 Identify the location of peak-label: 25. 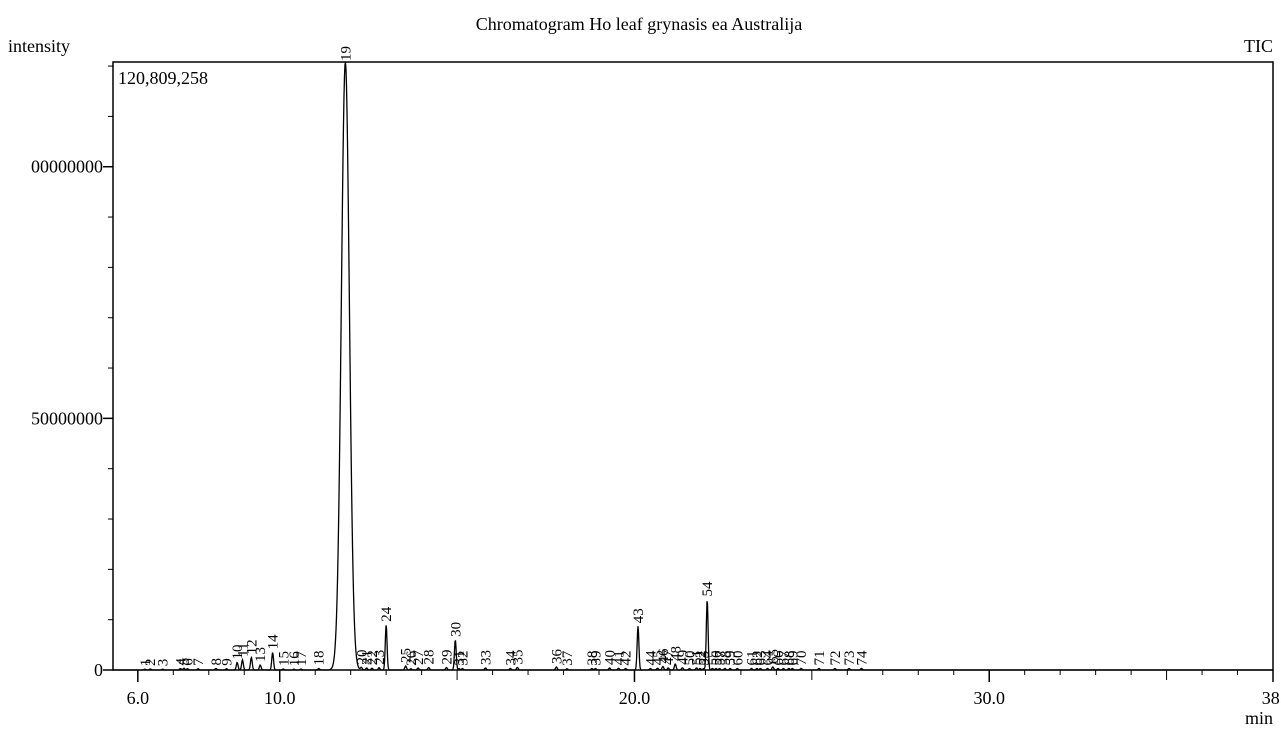
(407, 655).